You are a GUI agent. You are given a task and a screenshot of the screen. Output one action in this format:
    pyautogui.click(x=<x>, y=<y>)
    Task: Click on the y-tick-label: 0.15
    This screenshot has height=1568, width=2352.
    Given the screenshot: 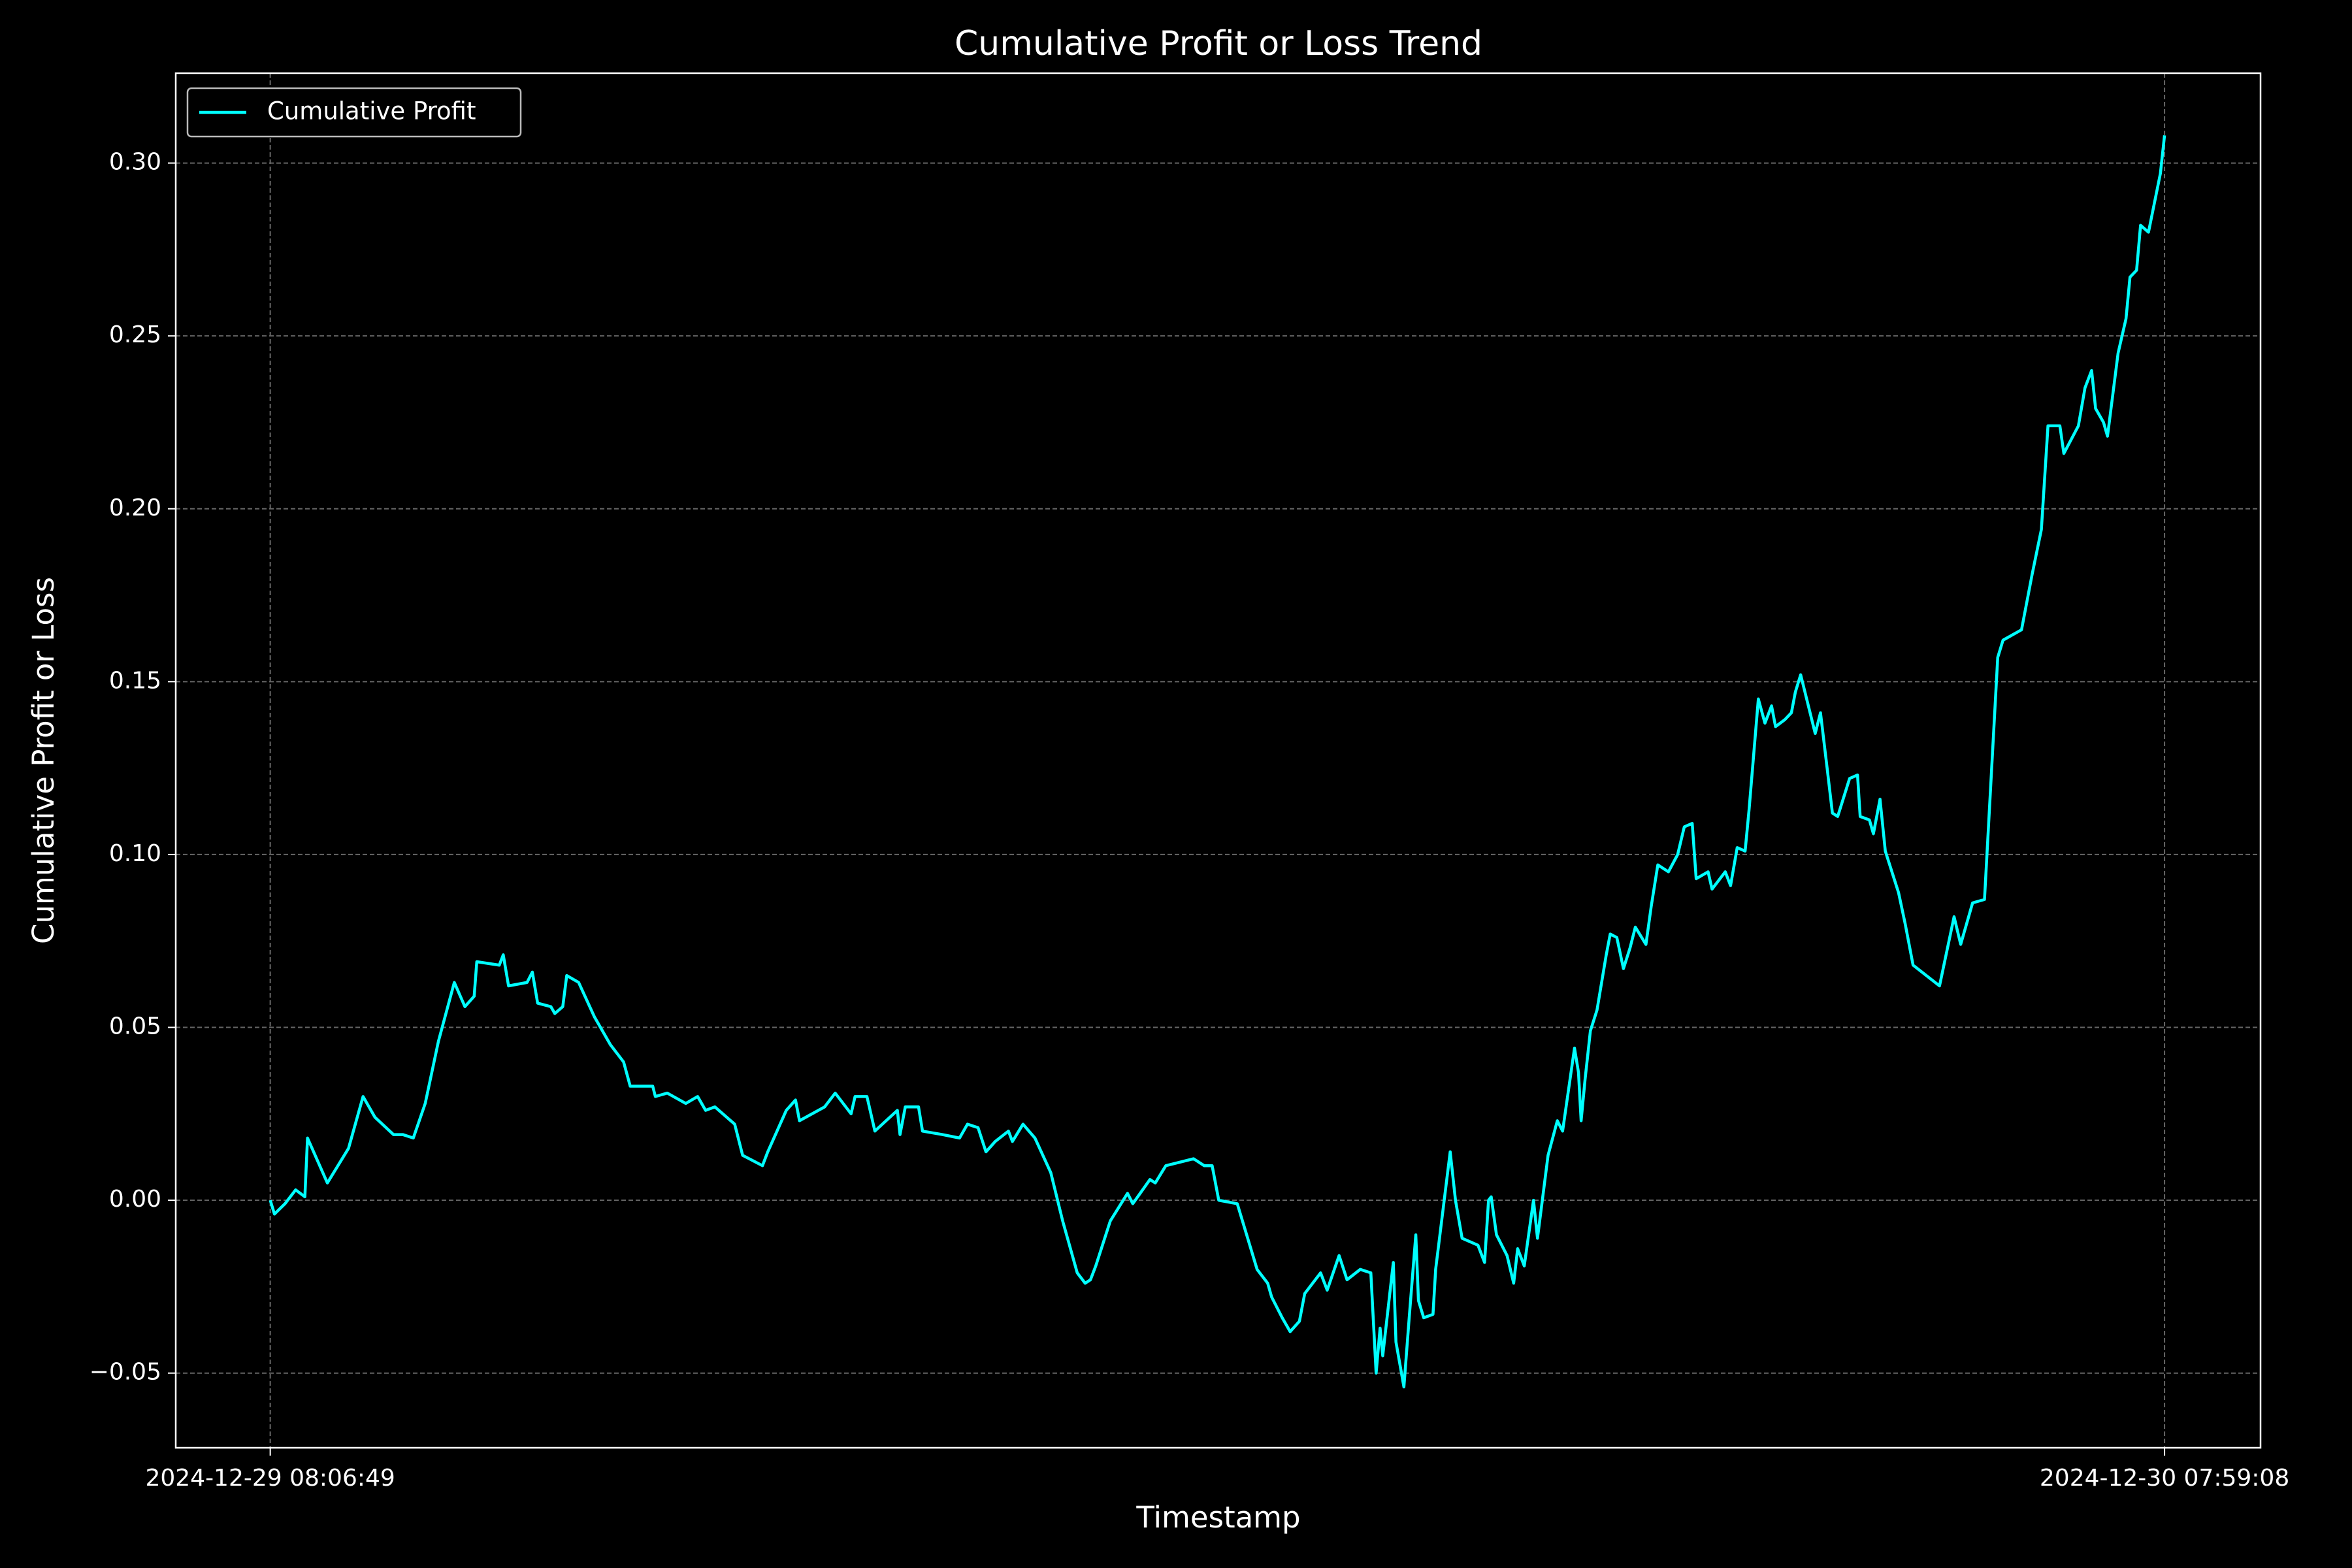 What is the action you would take?
    pyautogui.click(x=135, y=680)
    